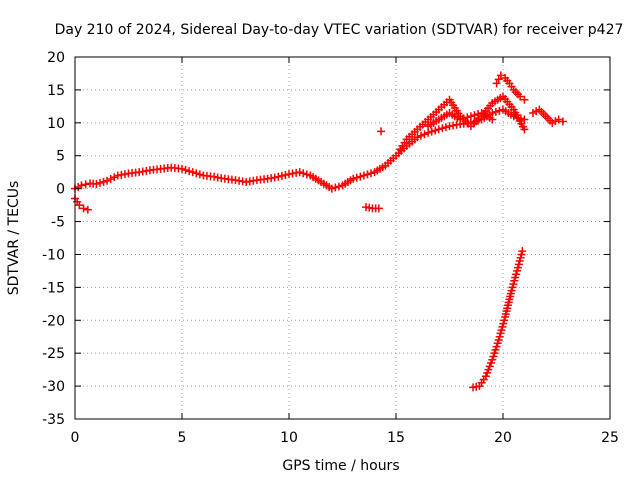 Image resolution: width=640 pixels, height=480 pixels. Describe the element at coordinates (60, 157) in the screenshot. I see `y-tick-label: 5` at that location.